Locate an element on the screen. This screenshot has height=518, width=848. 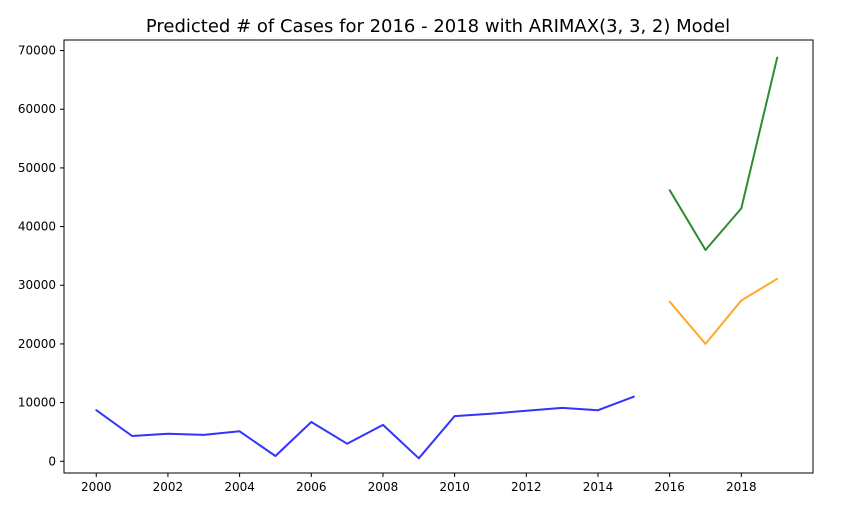
x-tick-label: 2008 is located at coordinates (383, 487).